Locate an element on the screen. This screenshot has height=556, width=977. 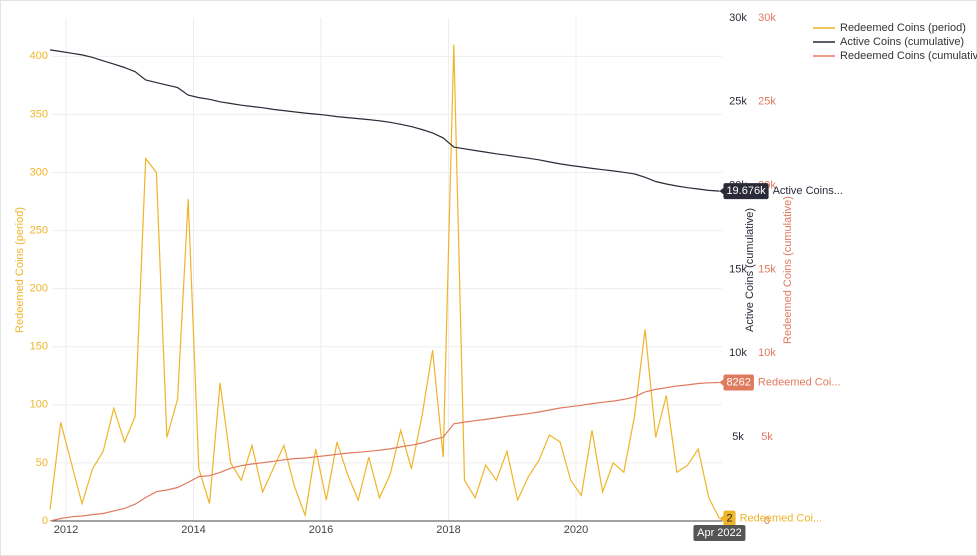
legend-label: Redeemed Coins (cumulative) is located at coordinates (908, 56).